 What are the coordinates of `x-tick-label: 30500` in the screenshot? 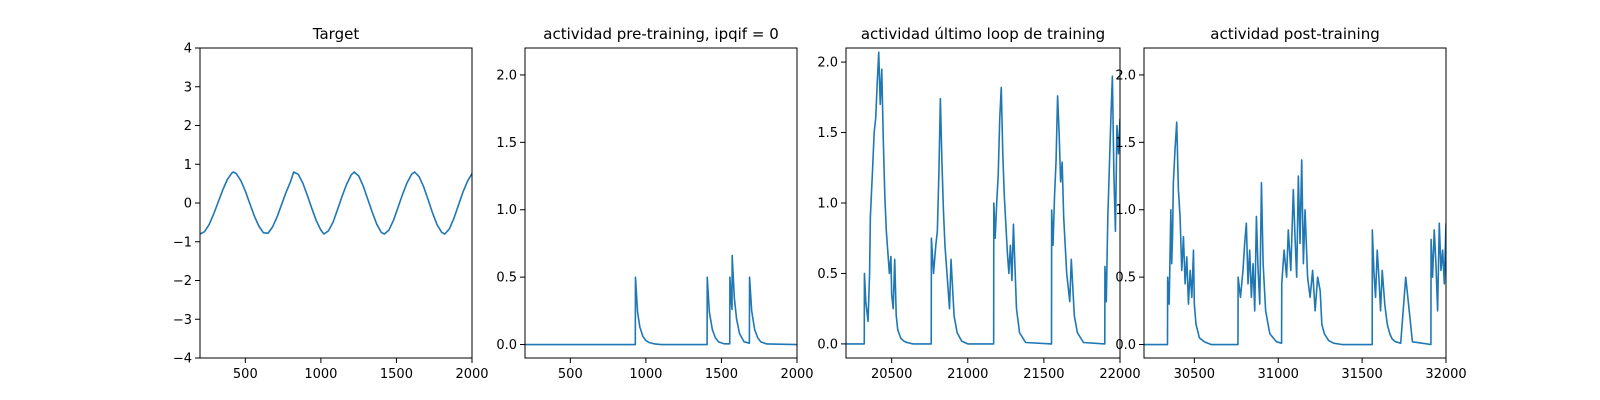 It's located at (1194, 374).